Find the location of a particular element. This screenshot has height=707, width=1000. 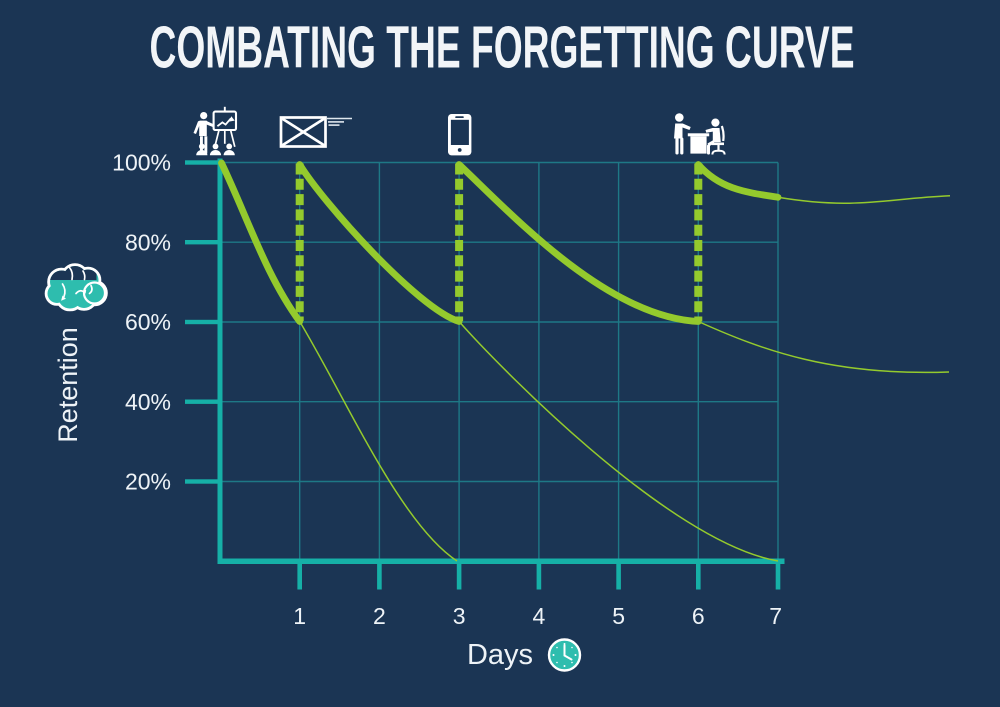

svg-text: 40% is located at coordinates (148, 402).